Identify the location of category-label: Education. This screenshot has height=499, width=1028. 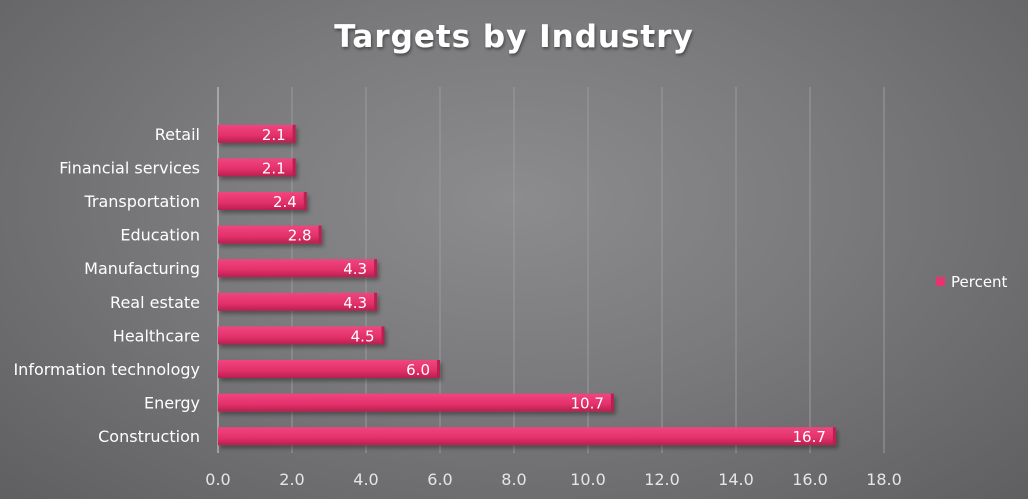
(160, 235).